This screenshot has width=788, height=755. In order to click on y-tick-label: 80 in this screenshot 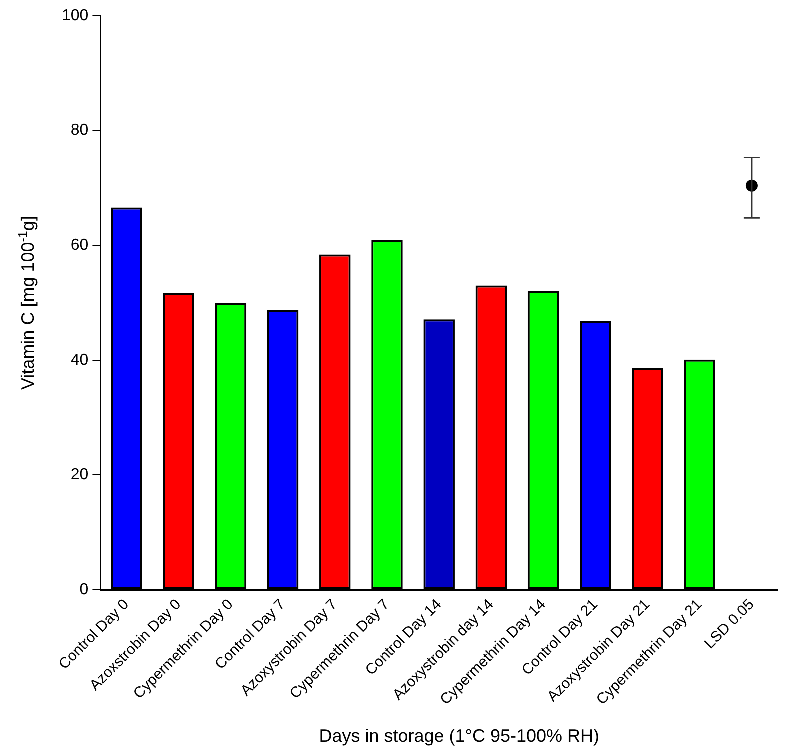, I will do `click(79, 131)`.